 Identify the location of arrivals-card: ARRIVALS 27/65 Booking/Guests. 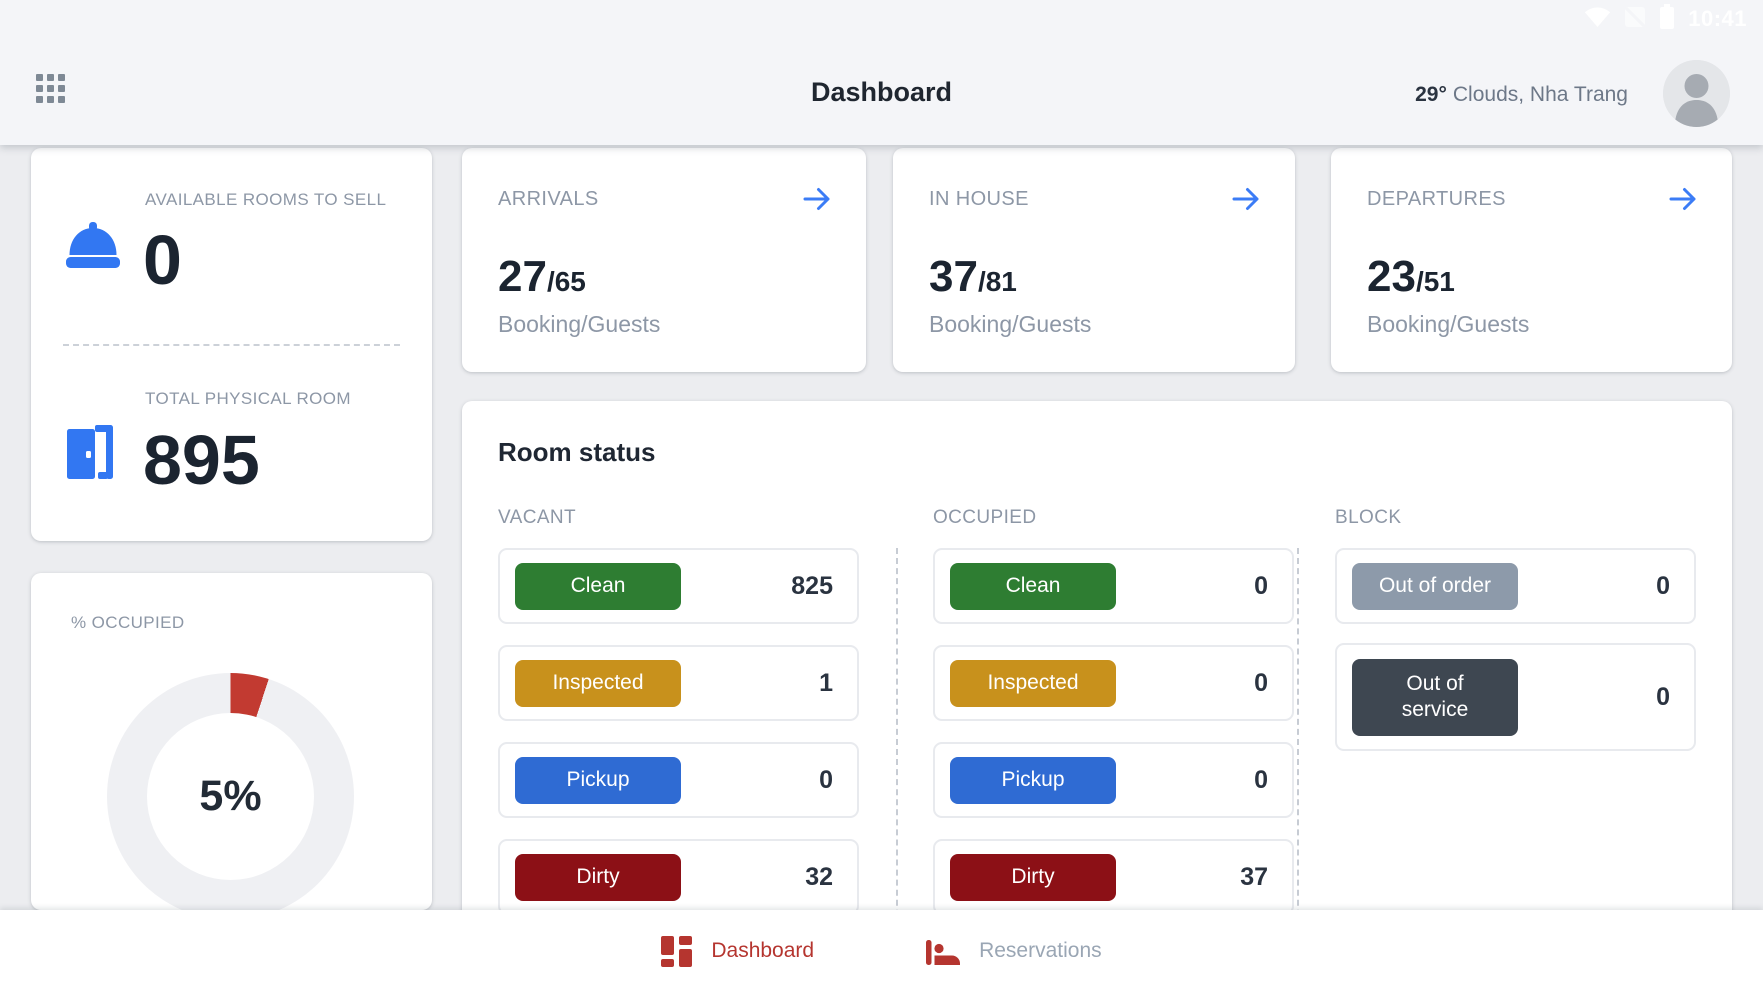
(664, 260).